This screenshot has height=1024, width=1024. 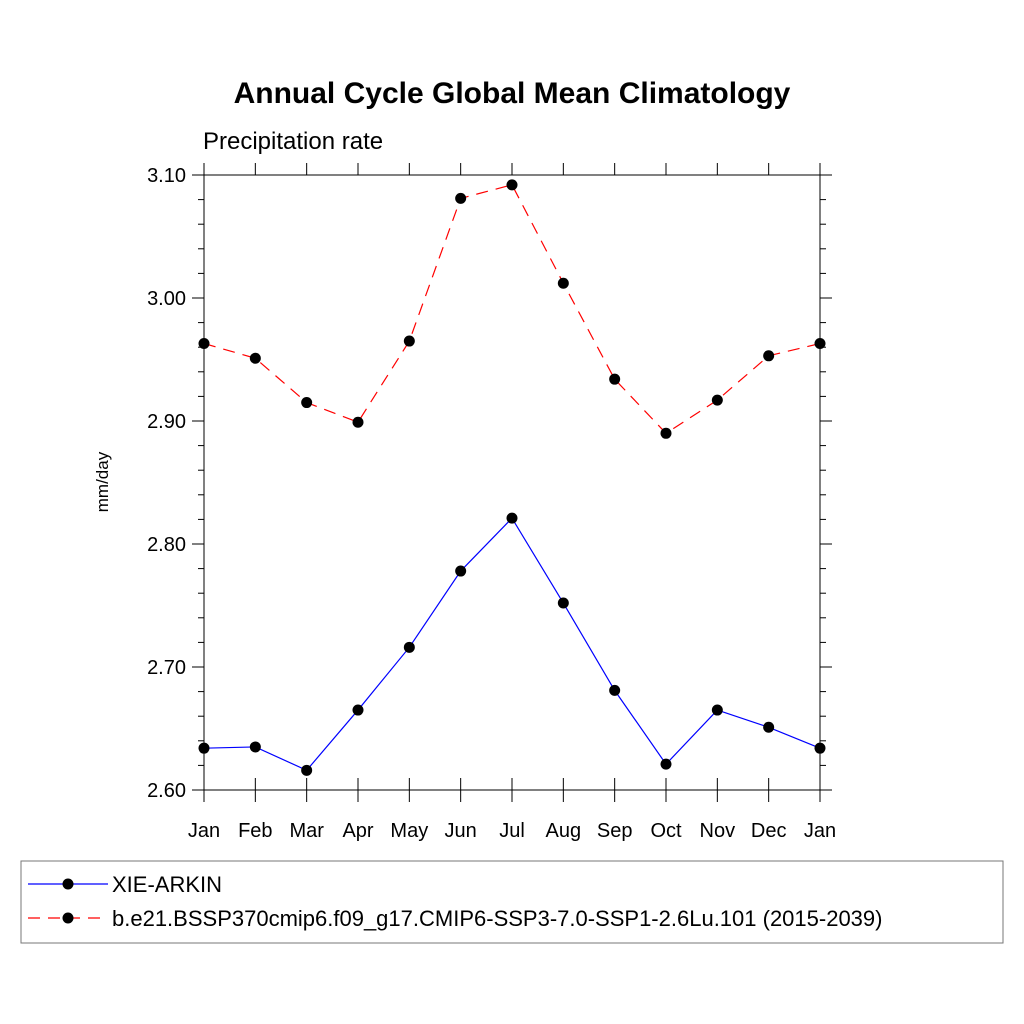 I want to click on x-tick-label: Aug, so click(x=564, y=831).